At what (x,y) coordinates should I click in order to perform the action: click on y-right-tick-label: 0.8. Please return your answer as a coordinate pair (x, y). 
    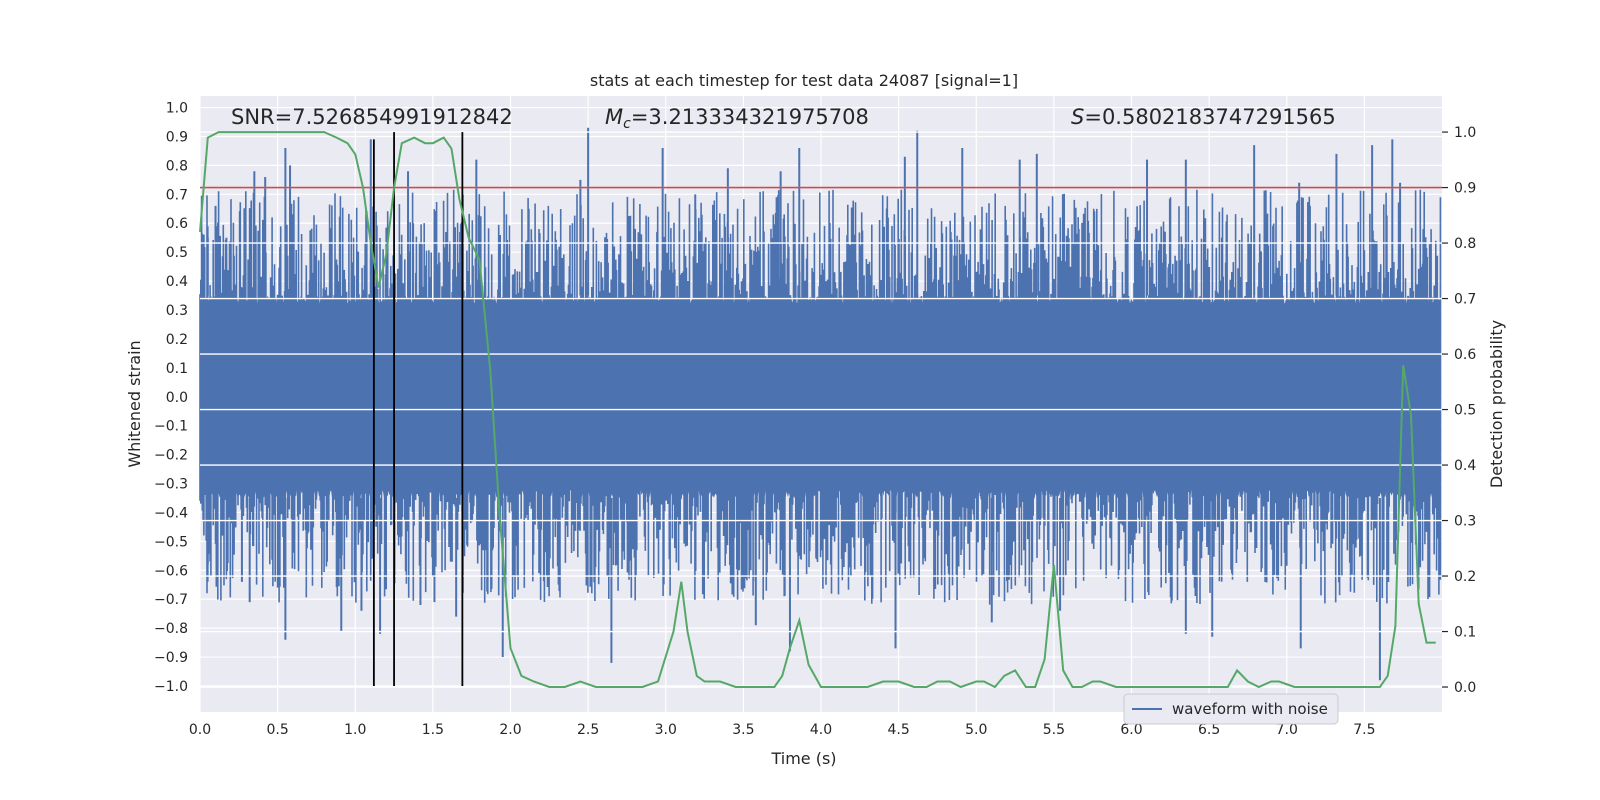
    Looking at the image, I should click on (1465, 244).